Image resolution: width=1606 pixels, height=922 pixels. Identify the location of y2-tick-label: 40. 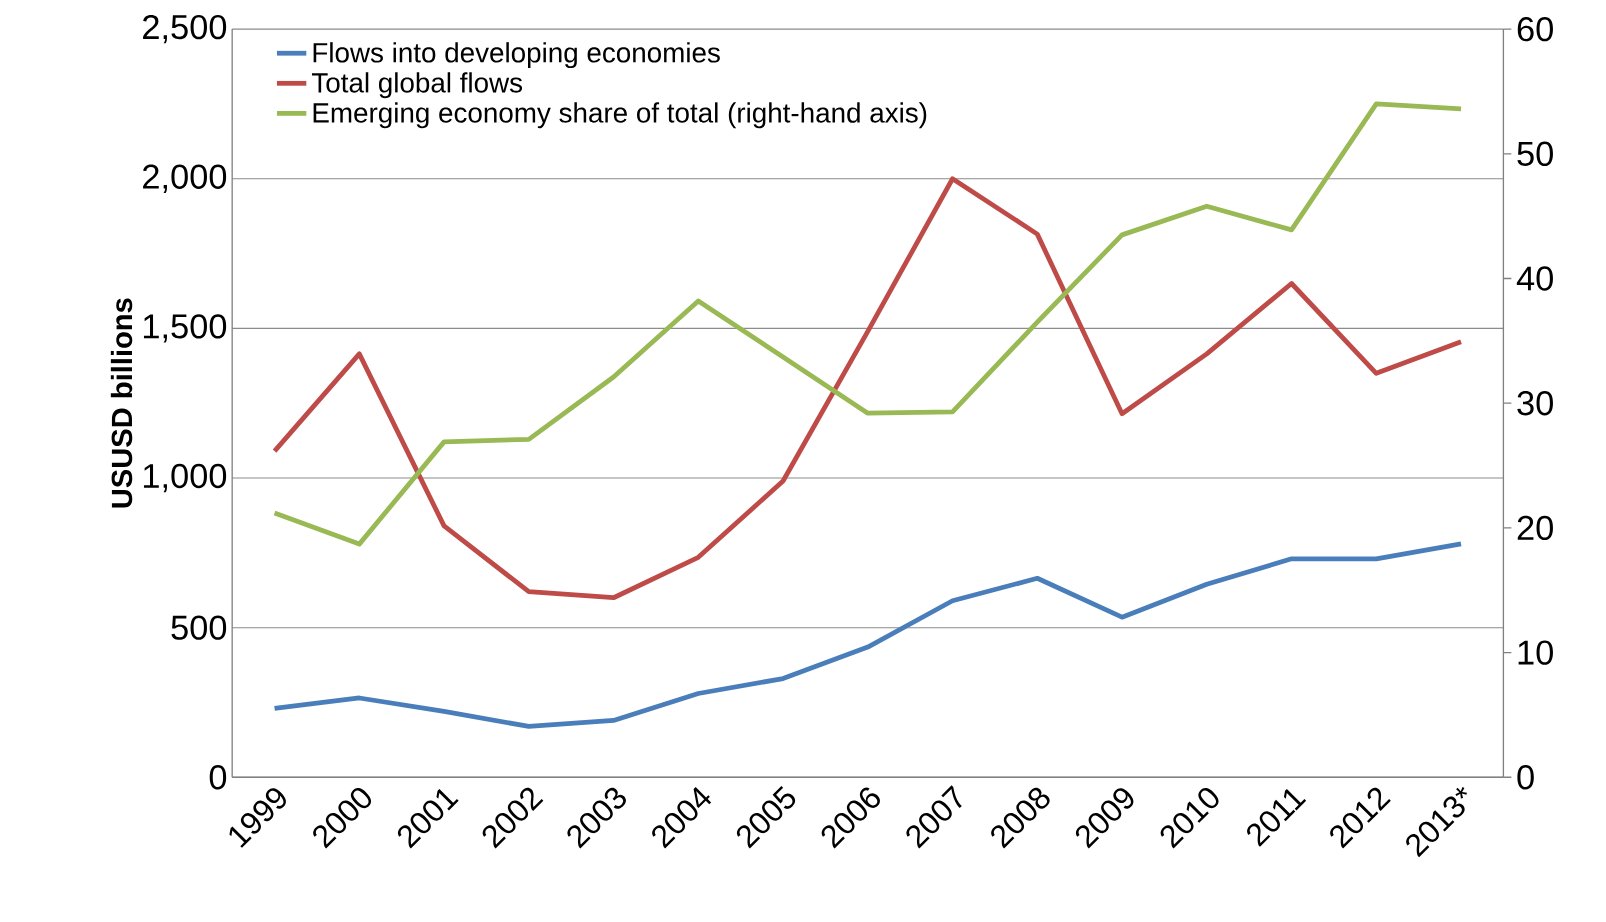
(1534, 278).